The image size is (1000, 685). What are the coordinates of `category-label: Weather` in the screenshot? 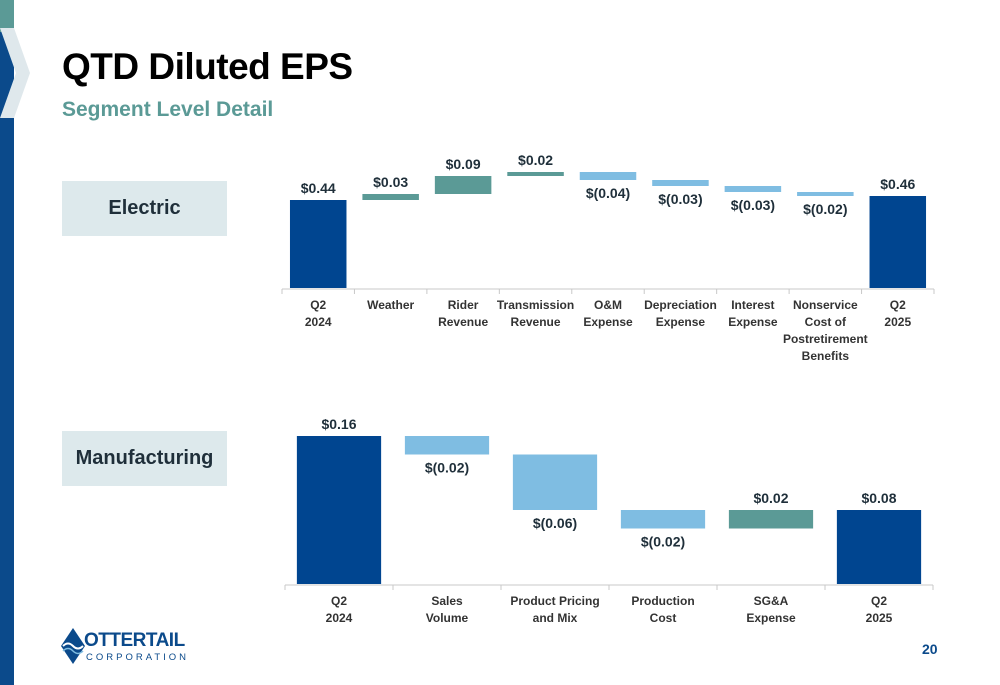 It's located at (390, 305).